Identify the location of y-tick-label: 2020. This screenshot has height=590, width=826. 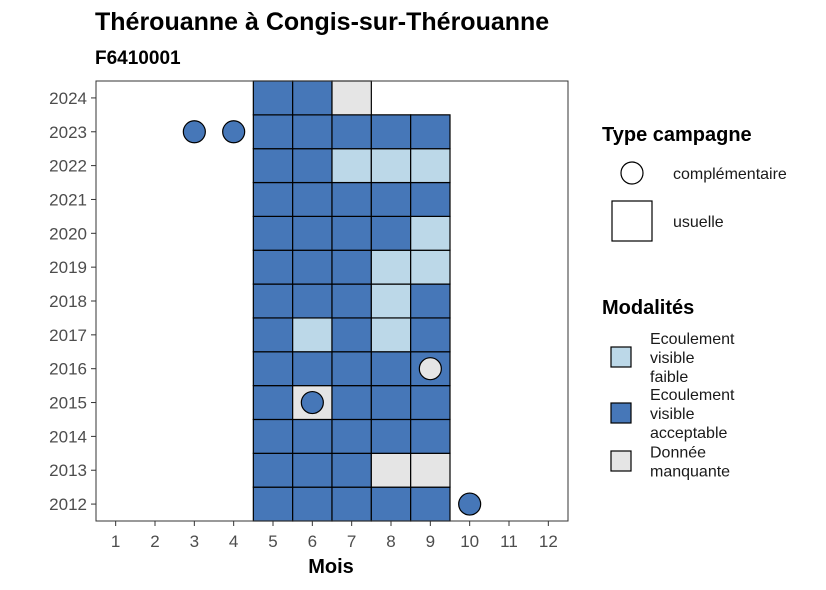
(68, 233).